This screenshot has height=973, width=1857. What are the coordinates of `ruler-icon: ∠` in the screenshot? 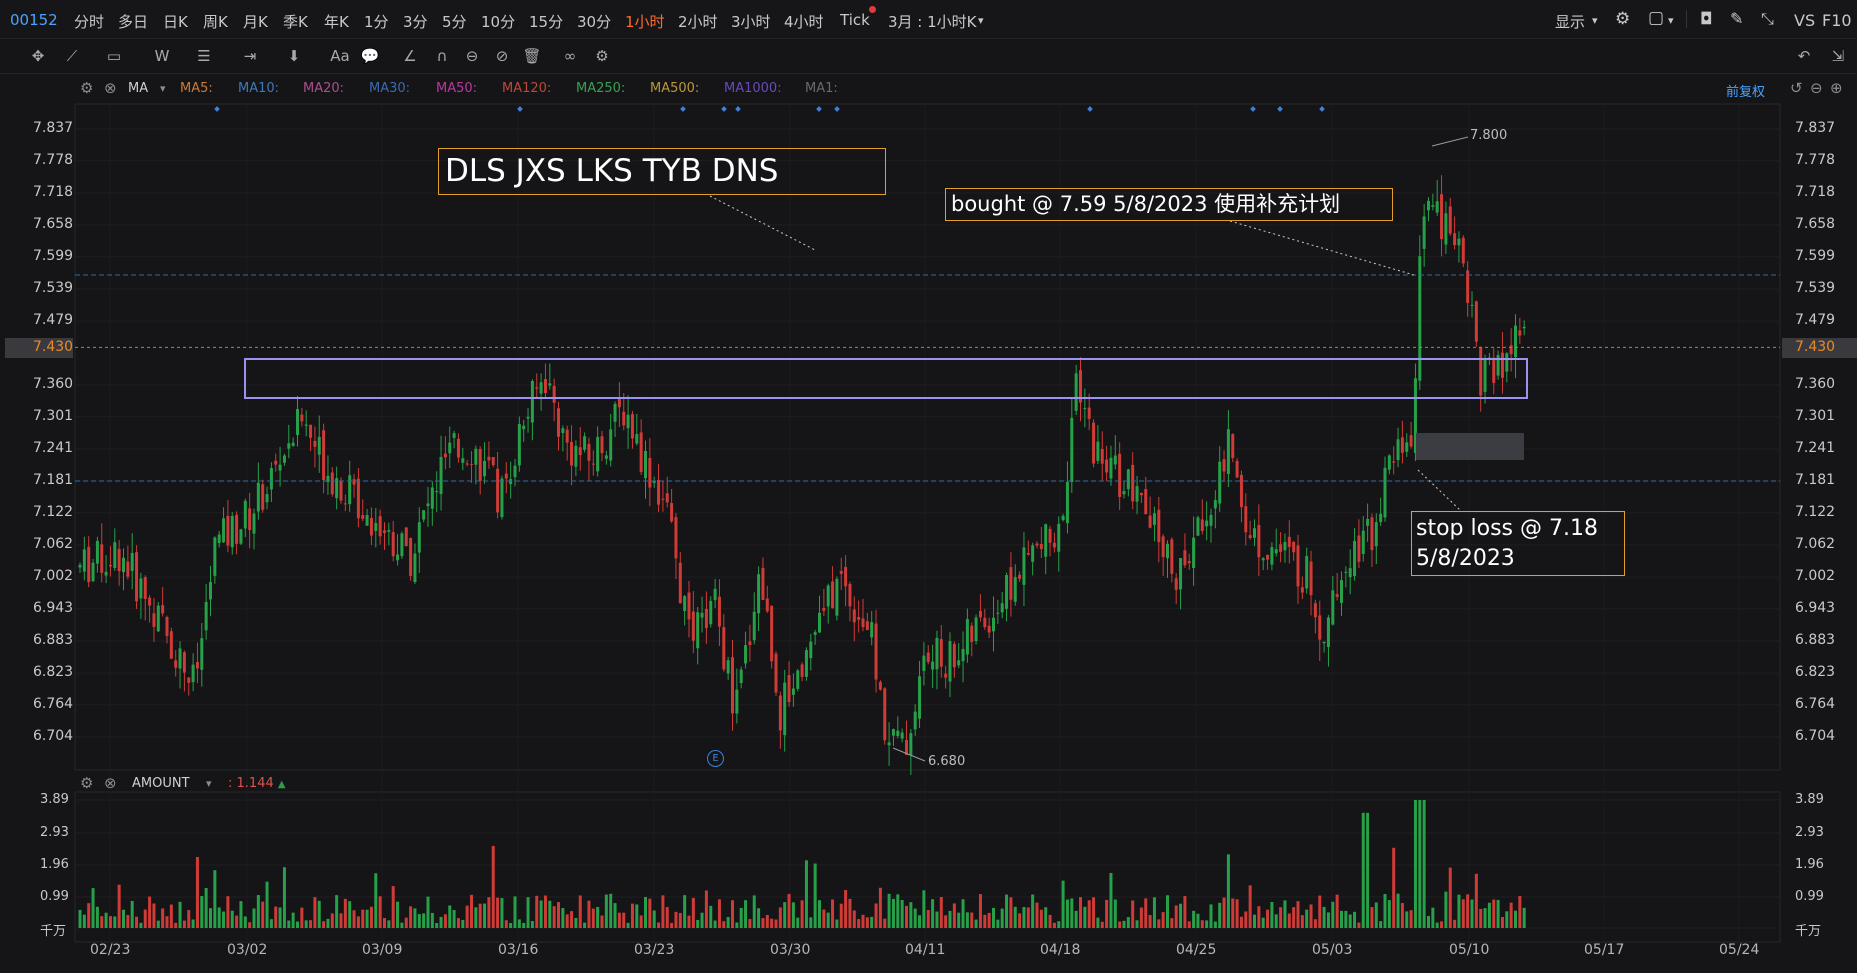 It's located at (410, 56).